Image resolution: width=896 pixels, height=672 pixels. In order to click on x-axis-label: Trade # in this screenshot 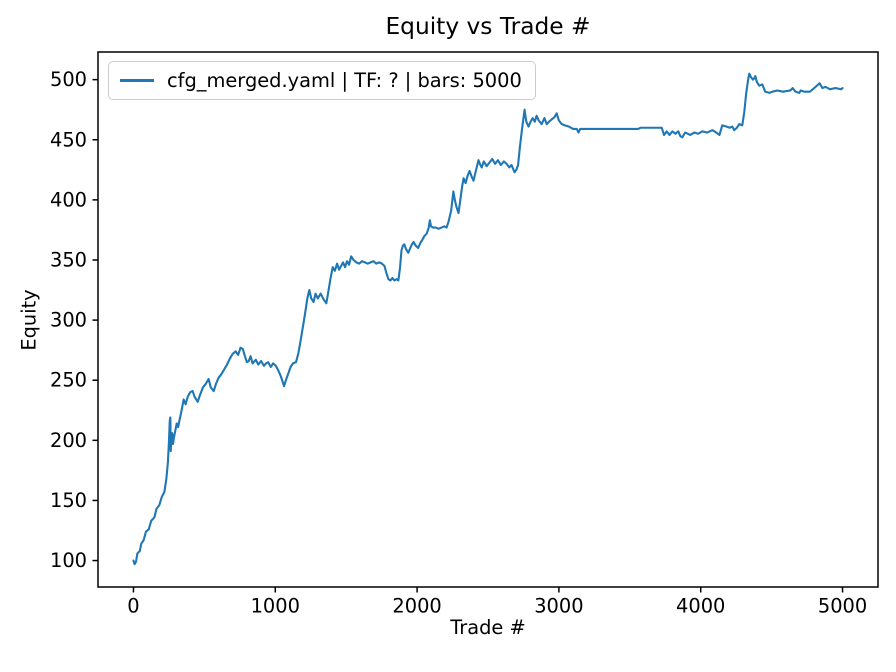, I will do `click(488, 627)`.